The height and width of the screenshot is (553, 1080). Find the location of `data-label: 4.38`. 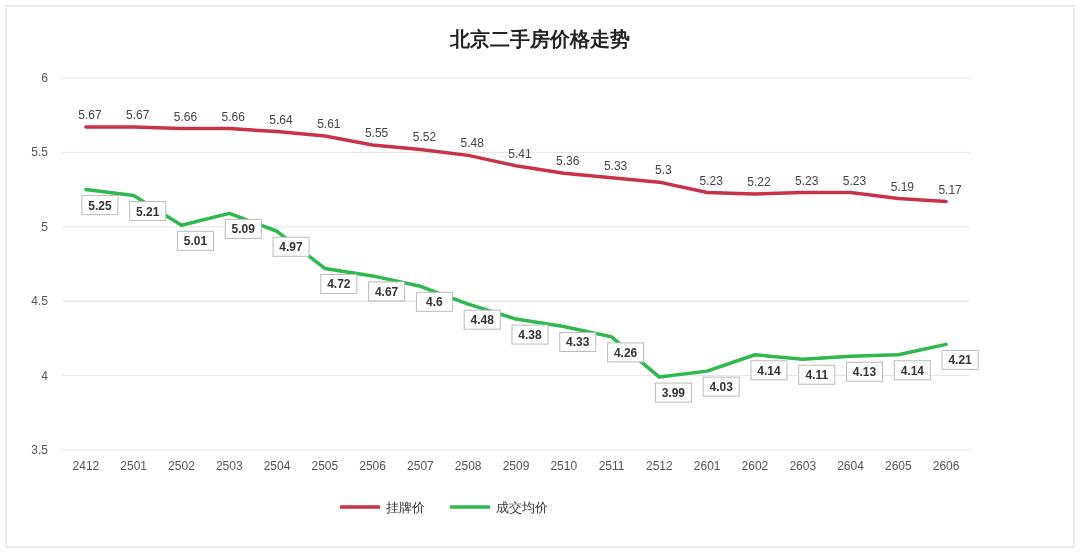

data-label: 4.38 is located at coordinates (530, 335).